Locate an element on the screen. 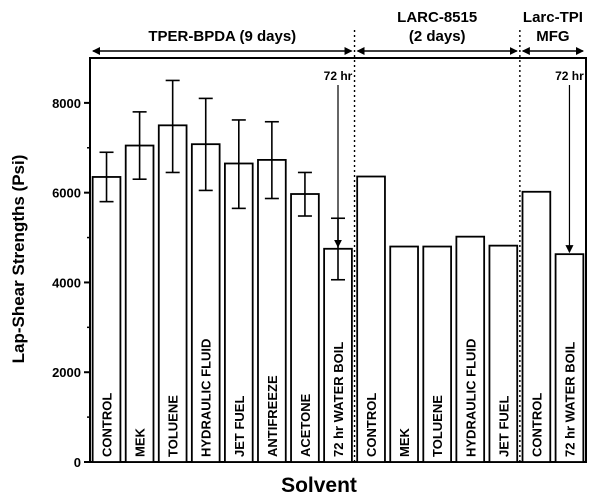 The height and width of the screenshot is (501, 603). x-axis-title: Solvent is located at coordinates (319, 485).